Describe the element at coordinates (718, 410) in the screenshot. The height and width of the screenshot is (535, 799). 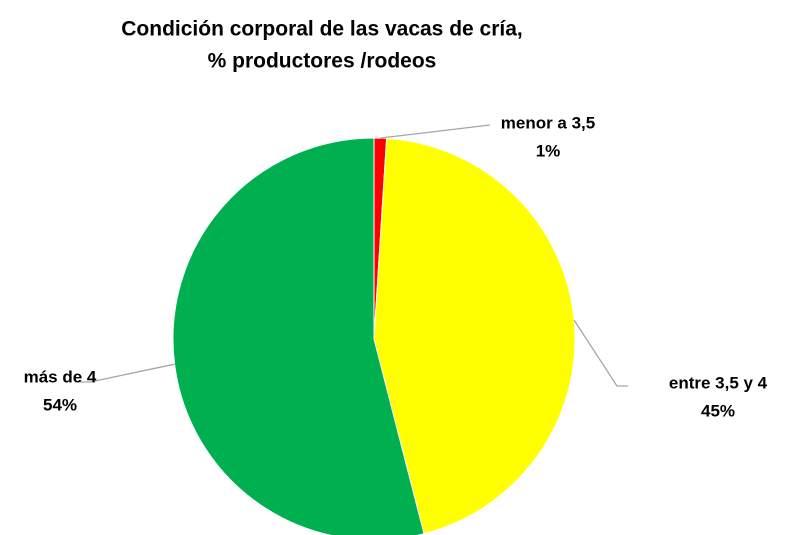
I see `data-label-value: 45%` at that location.